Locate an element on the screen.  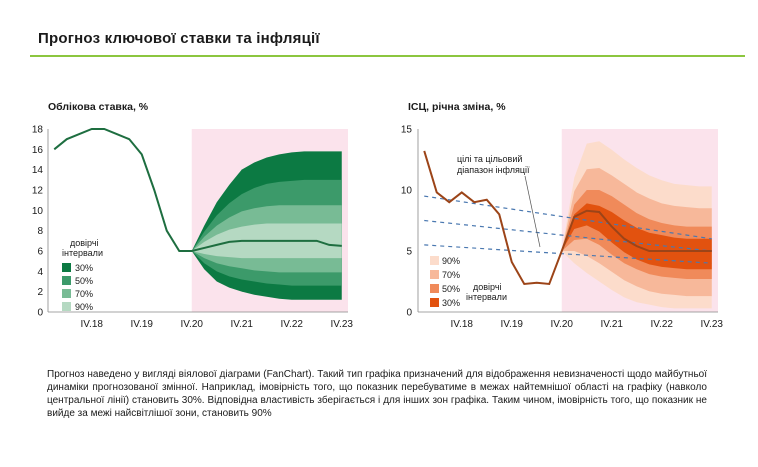
page-title: Прогноз ключової ставки та інфляції is located at coordinates (179, 38).